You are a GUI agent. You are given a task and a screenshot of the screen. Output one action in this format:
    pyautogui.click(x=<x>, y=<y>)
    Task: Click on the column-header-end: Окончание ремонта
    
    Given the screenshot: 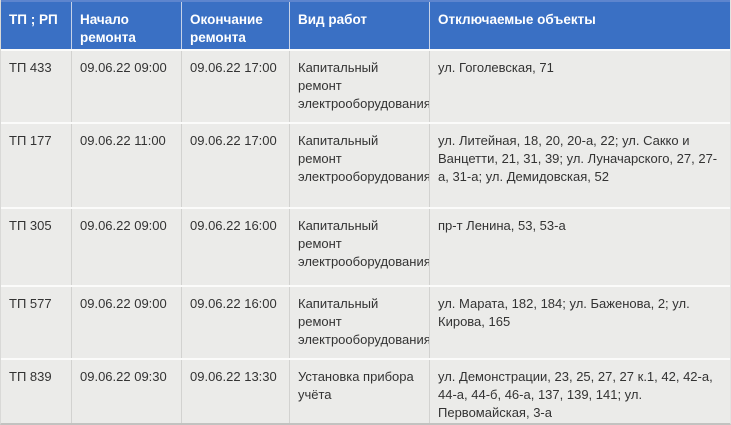 What is the action you would take?
    pyautogui.click(x=235, y=27)
    